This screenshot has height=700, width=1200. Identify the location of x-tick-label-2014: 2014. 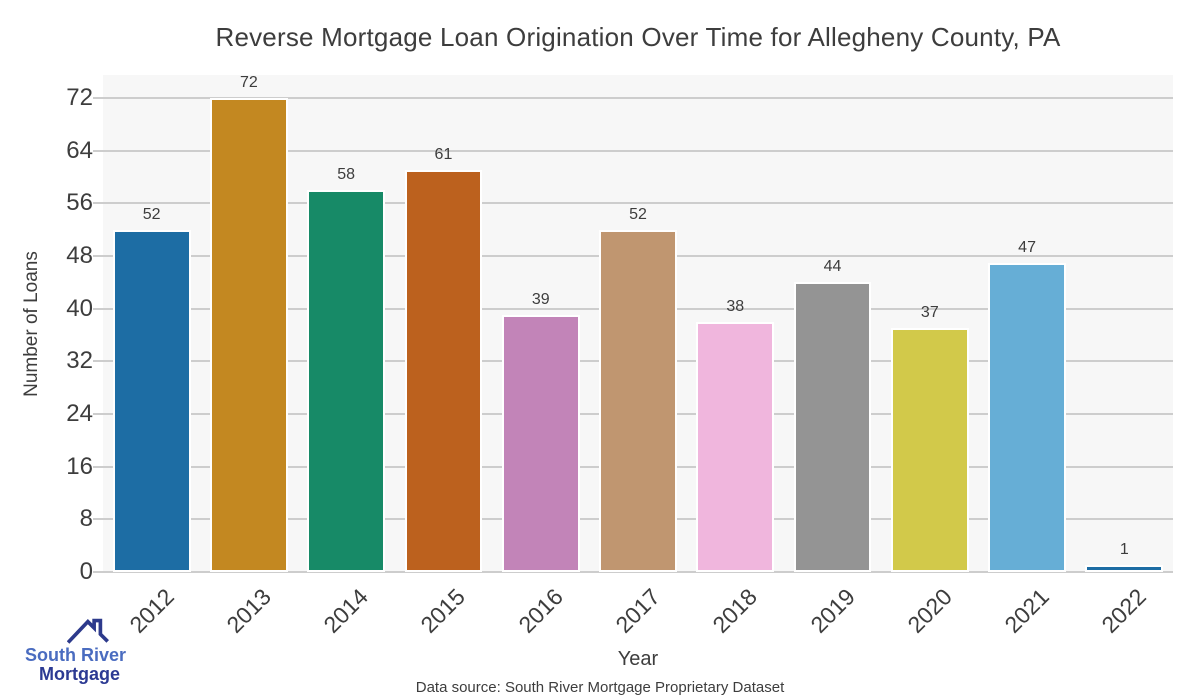
(346, 610).